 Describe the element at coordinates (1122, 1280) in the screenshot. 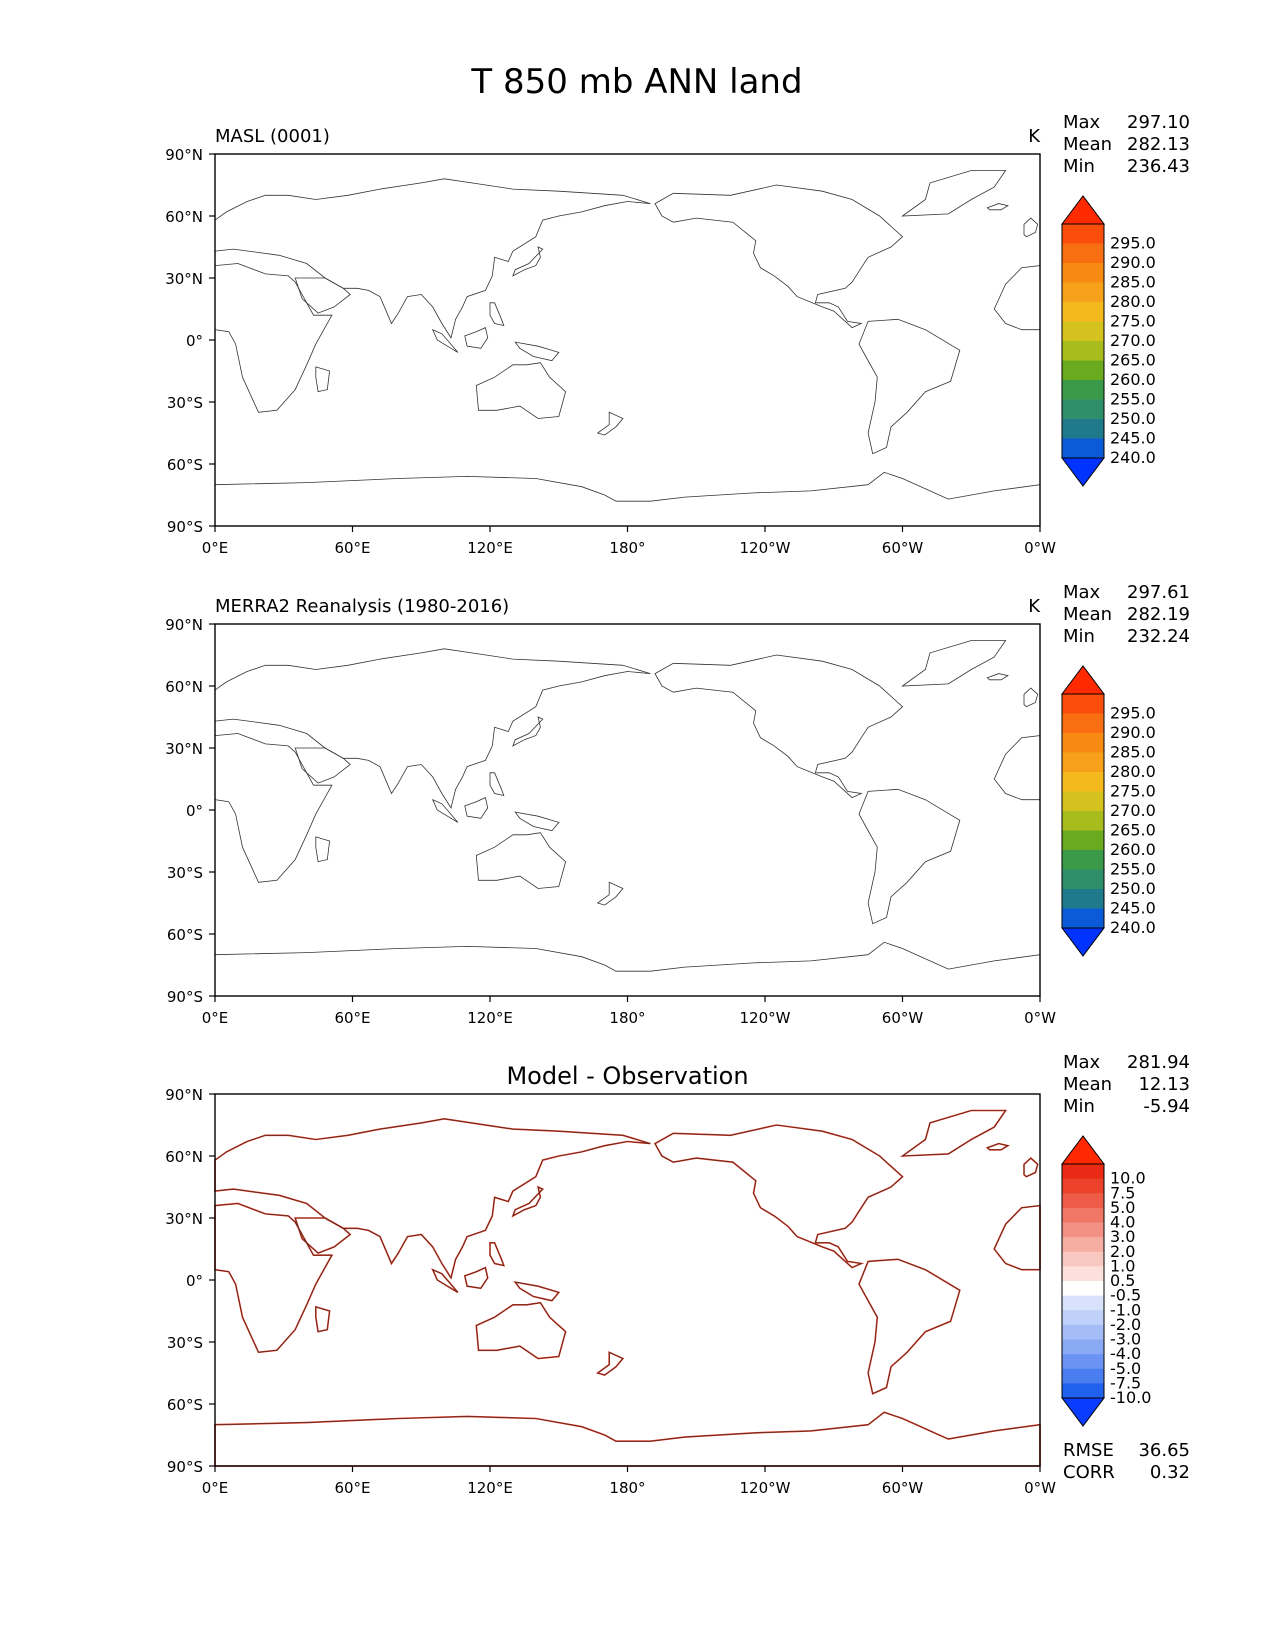

I see `colorbar-tick-label: 0.5` at that location.